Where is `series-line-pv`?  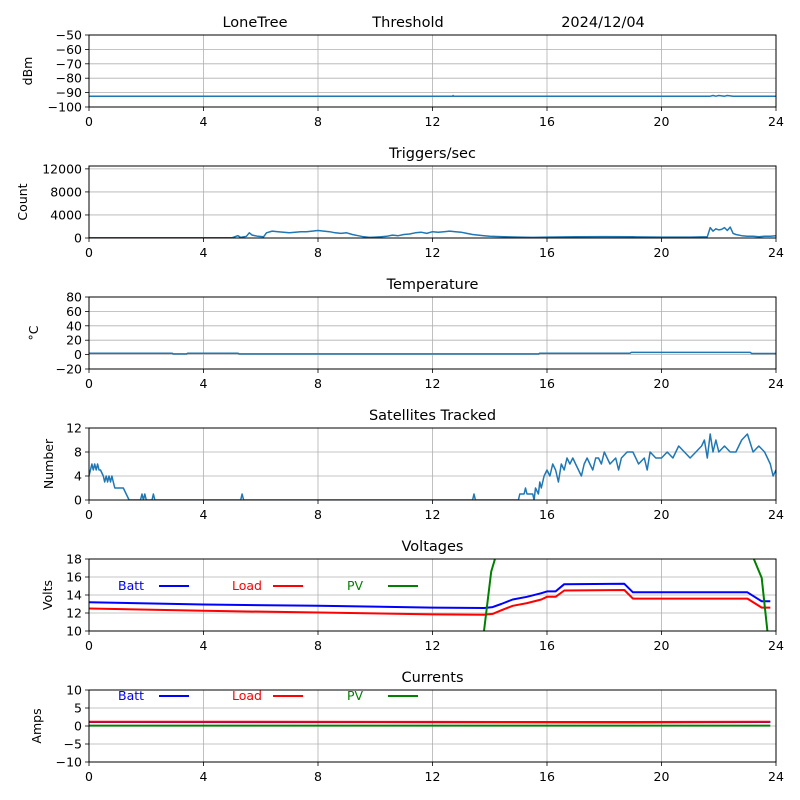 series-line-pv is located at coordinates (626, 595).